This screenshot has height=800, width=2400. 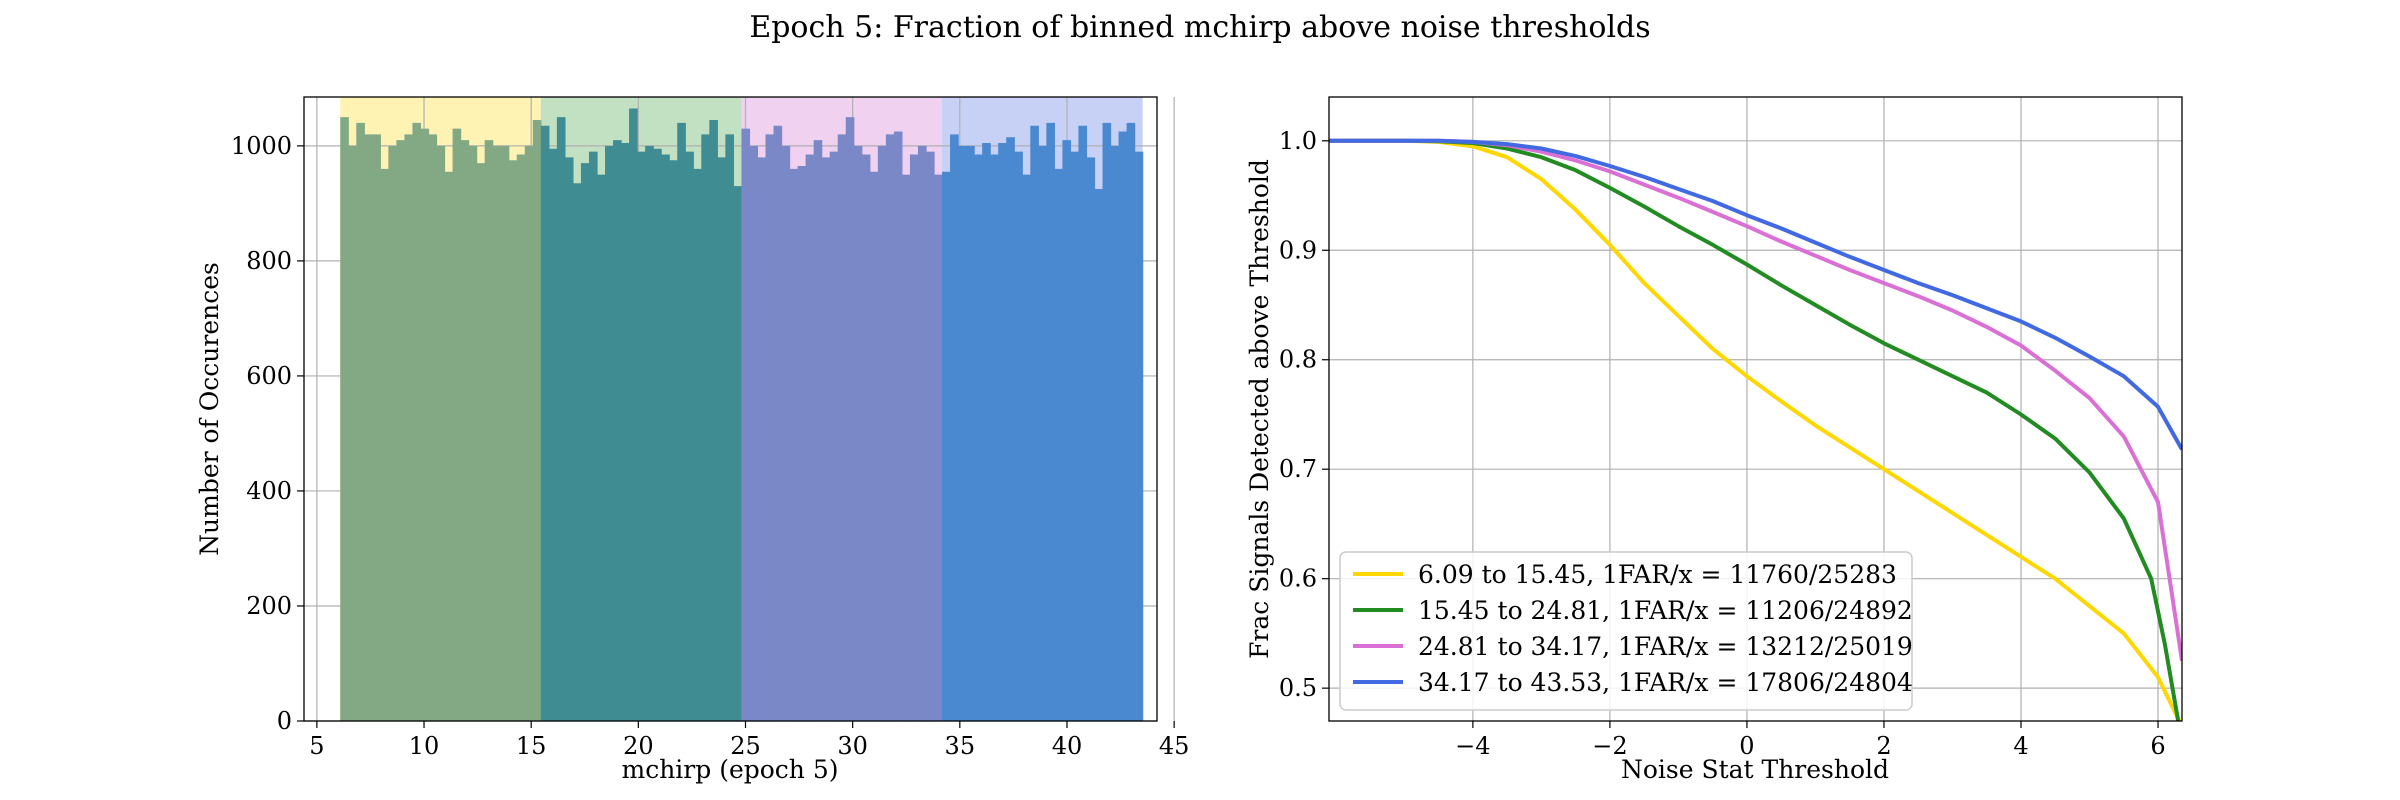 I want to click on line-y-tick-label: 0.5, so click(x=1298, y=688).